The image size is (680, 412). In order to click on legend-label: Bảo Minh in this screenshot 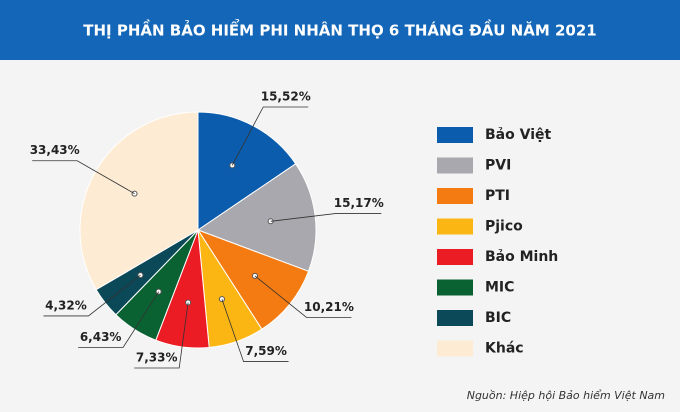, I will do `click(521, 257)`.